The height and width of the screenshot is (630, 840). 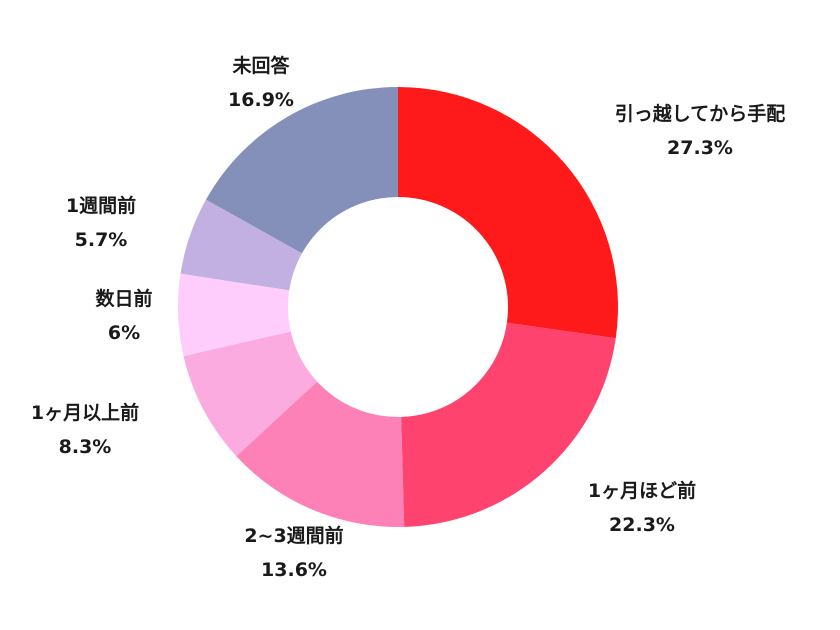 What do you see at coordinates (124, 333) in the screenshot?
I see `slice-value-label: 6%` at bounding box center [124, 333].